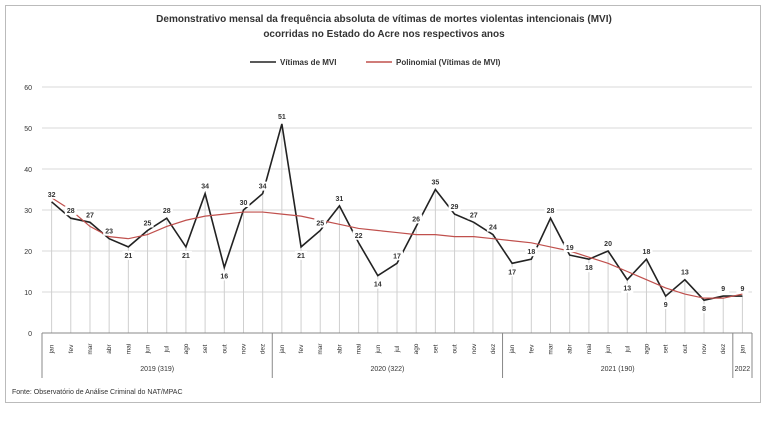 Image resolution: width=768 pixels, height=427 pixels. I want to click on y-tick-label: 30, so click(28, 211).